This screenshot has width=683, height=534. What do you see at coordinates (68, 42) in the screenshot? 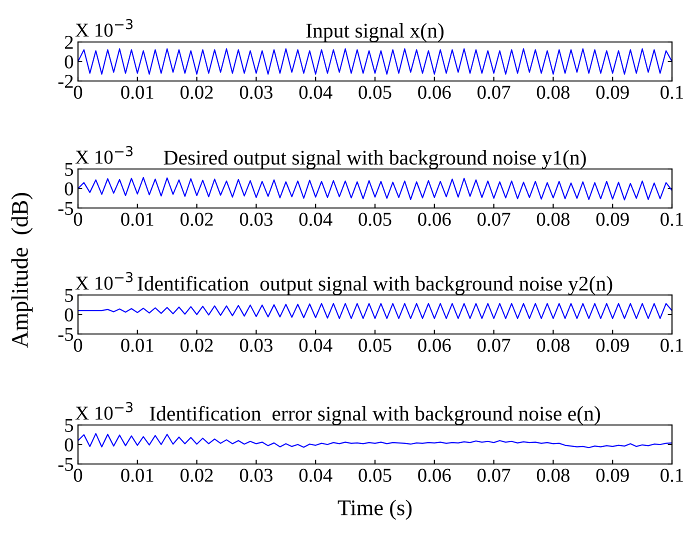
I see `y-tick-label: 2` at bounding box center [68, 42].